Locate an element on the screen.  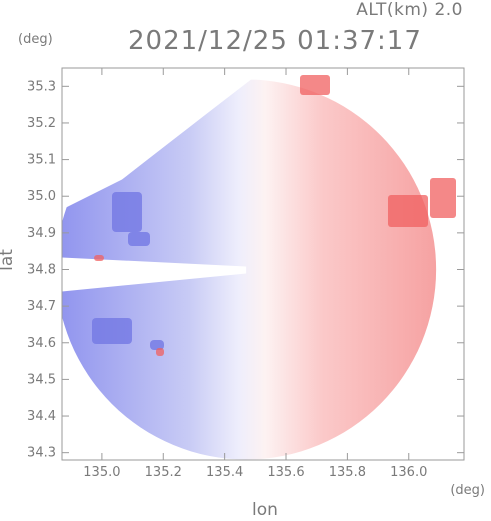
y-tick-label-5: 34.8 is located at coordinates (41, 269).